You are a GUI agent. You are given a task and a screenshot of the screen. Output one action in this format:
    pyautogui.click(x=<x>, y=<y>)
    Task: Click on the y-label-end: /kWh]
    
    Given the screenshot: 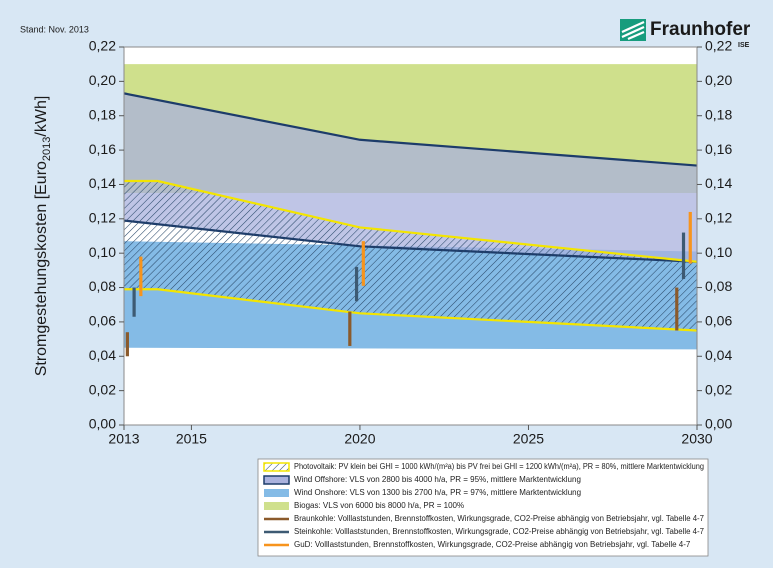 What is the action you would take?
    pyautogui.click(x=41, y=116)
    